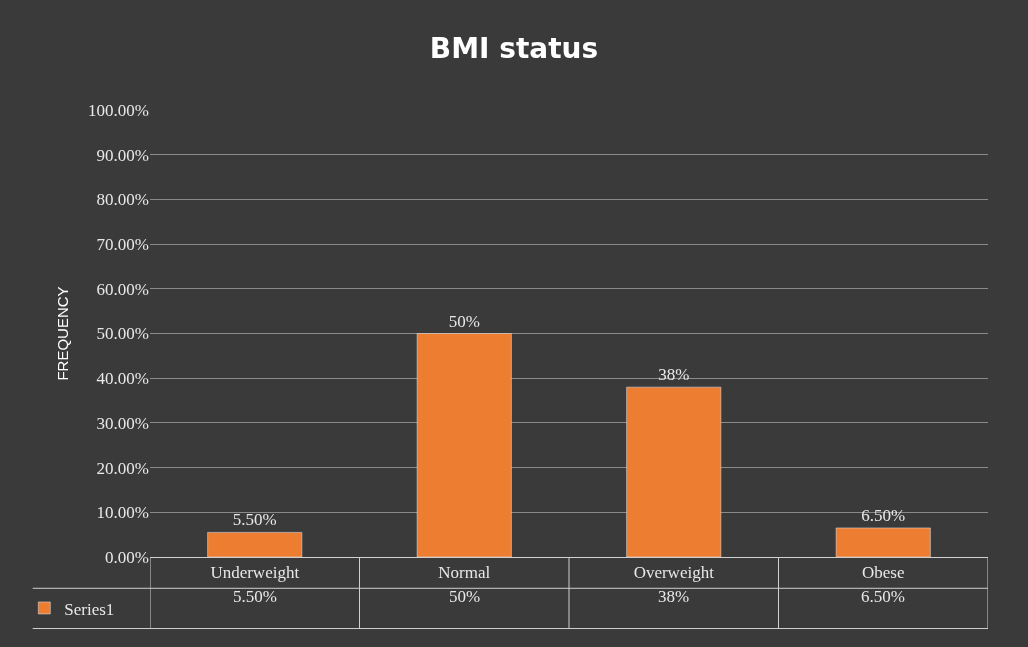 This screenshot has width=1028, height=647. What do you see at coordinates (122, 334) in the screenshot?
I see `y-tick-label: 50.00%` at bounding box center [122, 334].